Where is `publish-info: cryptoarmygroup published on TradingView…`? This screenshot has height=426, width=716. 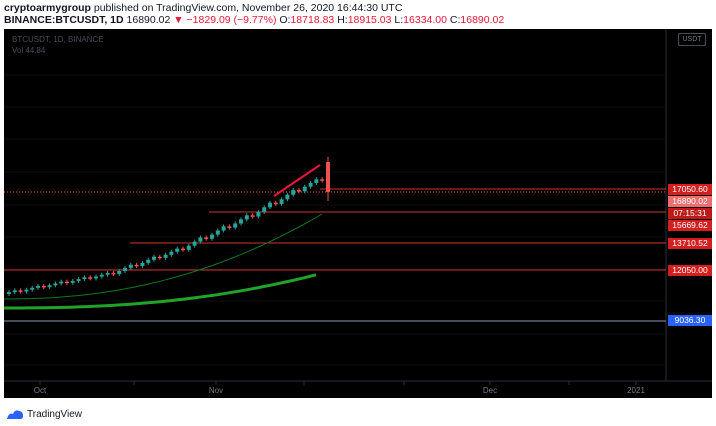 publish-info: cryptoarmygroup published on TradingView… is located at coordinates (203, 8).